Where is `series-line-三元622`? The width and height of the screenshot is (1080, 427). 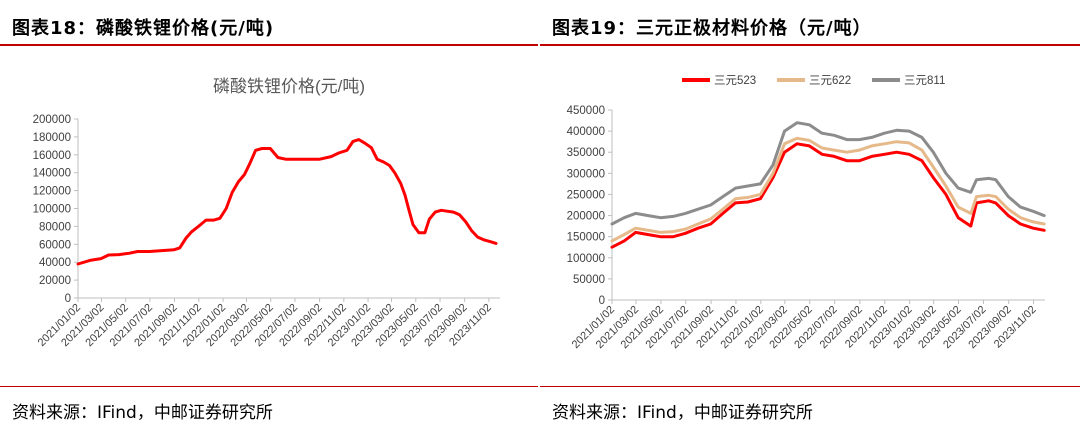 series-line-三元622 is located at coordinates (828, 189).